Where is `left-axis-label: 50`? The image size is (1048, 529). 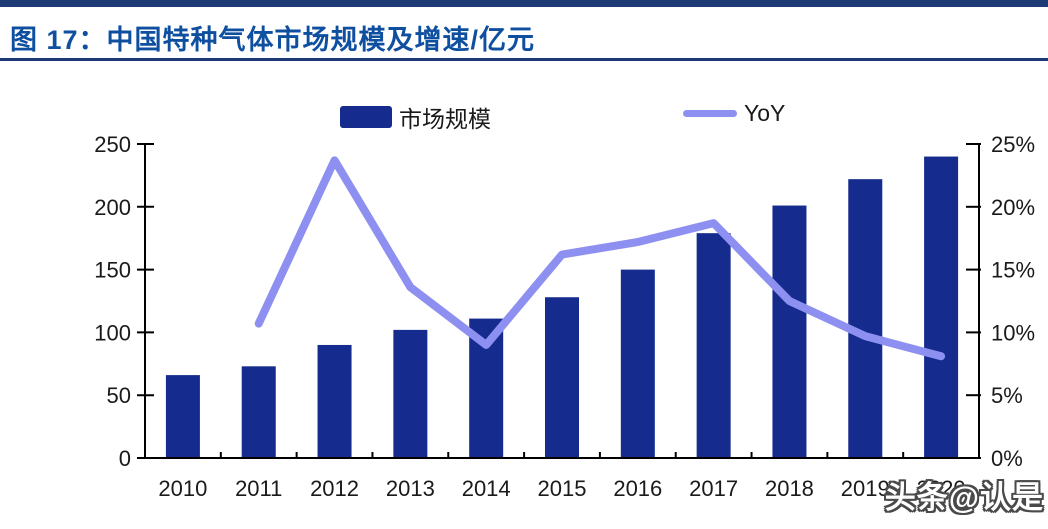
left-axis-label: 50 is located at coordinates (119, 395).